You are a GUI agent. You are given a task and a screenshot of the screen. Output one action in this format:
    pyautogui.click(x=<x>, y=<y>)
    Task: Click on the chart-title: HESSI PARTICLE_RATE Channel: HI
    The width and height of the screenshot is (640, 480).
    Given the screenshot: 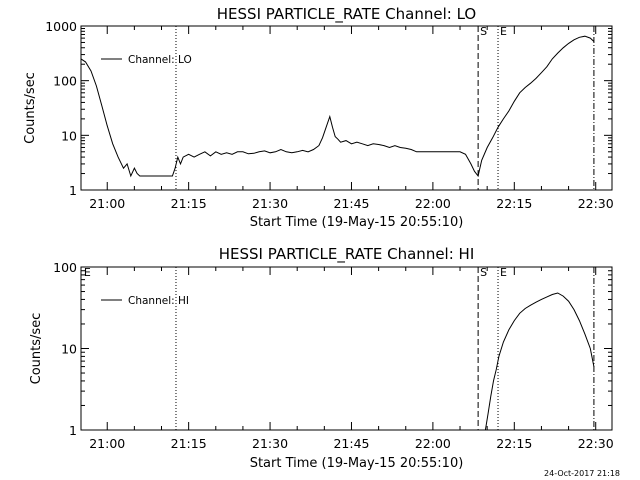 What is the action you would take?
    pyautogui.click(x=347, y=254)
    